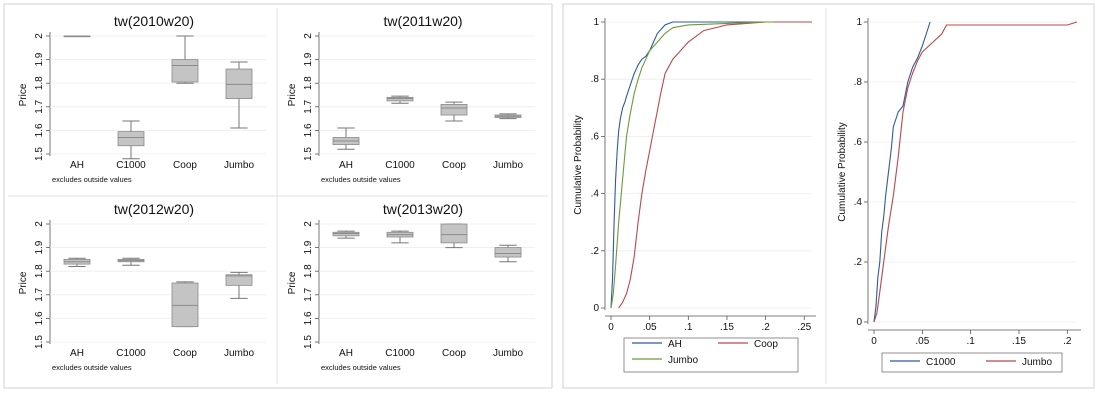 This screenshot has width=1098, height=394. What do you see at coordinates (766, 344) in the screenshot?
I see `legend-label: Coop` at bounding box center [766, 344].